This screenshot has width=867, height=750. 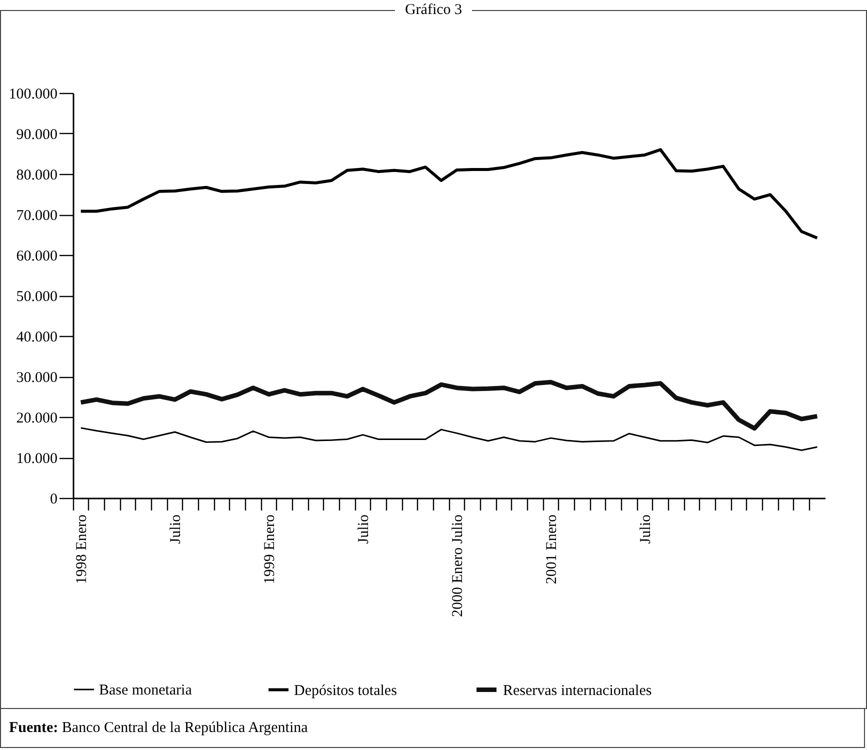 What do you see at coordinates (82, 549) in the screenshot?
I see `x-tick-label: 1998 Enero` at bounding box center [82, 549].